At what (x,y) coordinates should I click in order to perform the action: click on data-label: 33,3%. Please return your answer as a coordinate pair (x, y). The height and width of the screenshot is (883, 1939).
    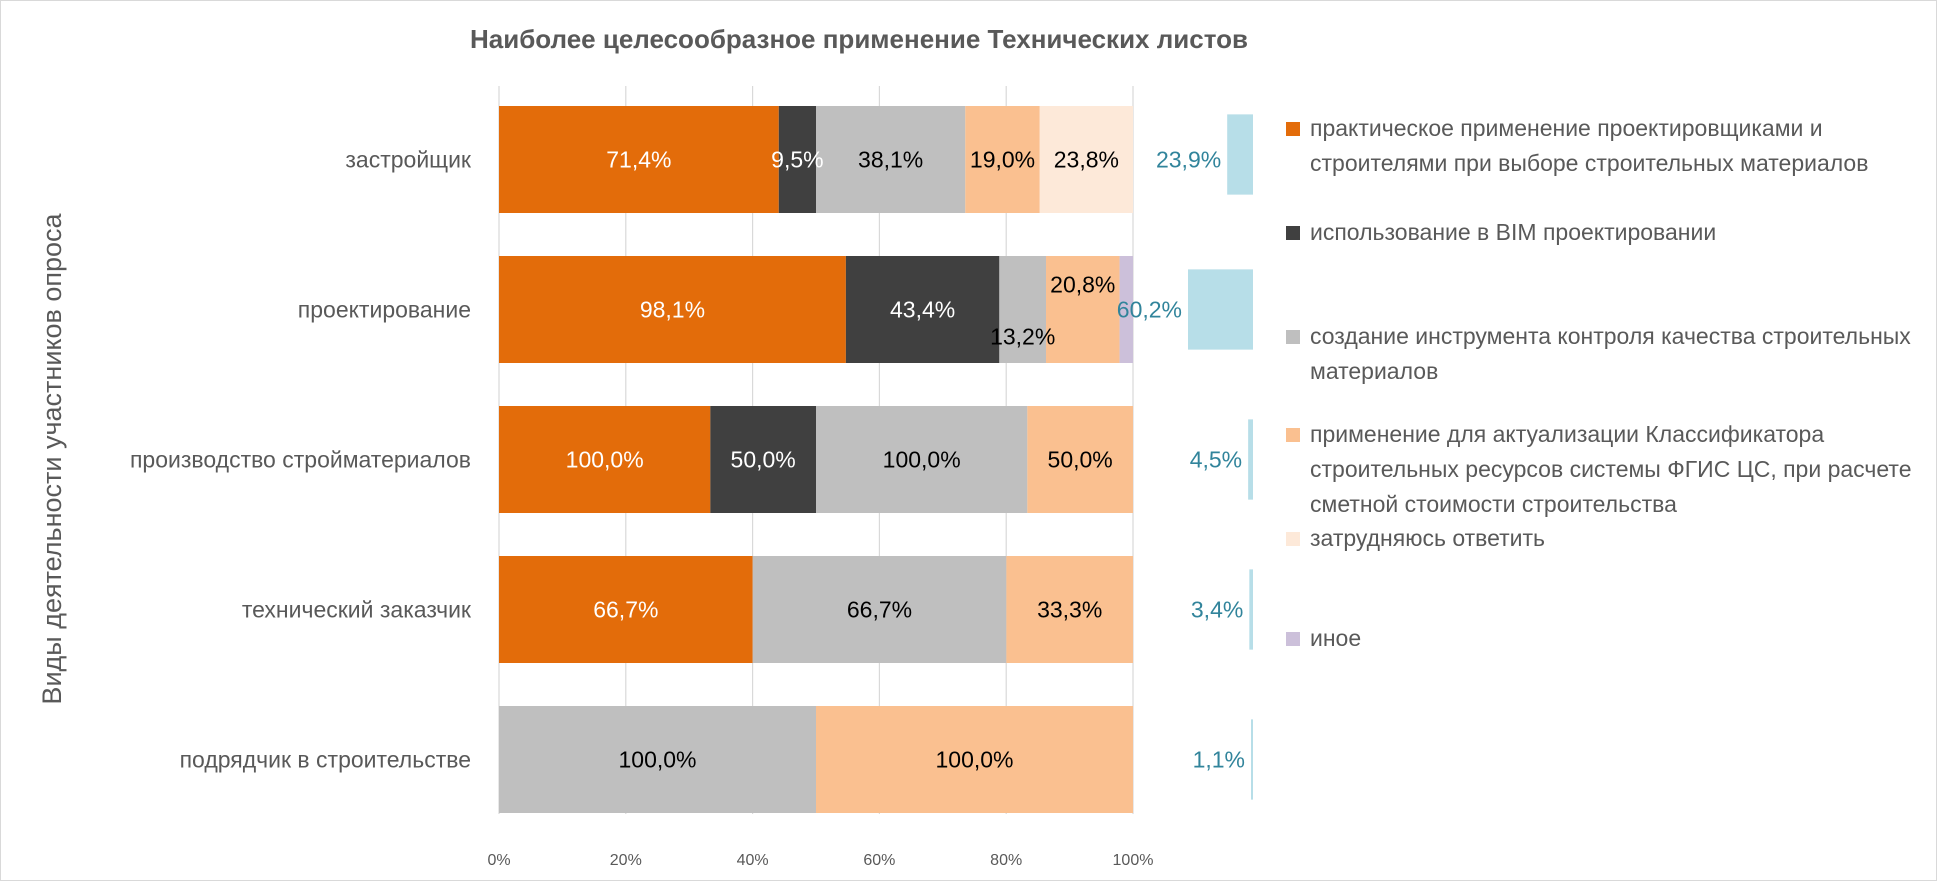
    Looking at the image, I should click on (1069, 610).